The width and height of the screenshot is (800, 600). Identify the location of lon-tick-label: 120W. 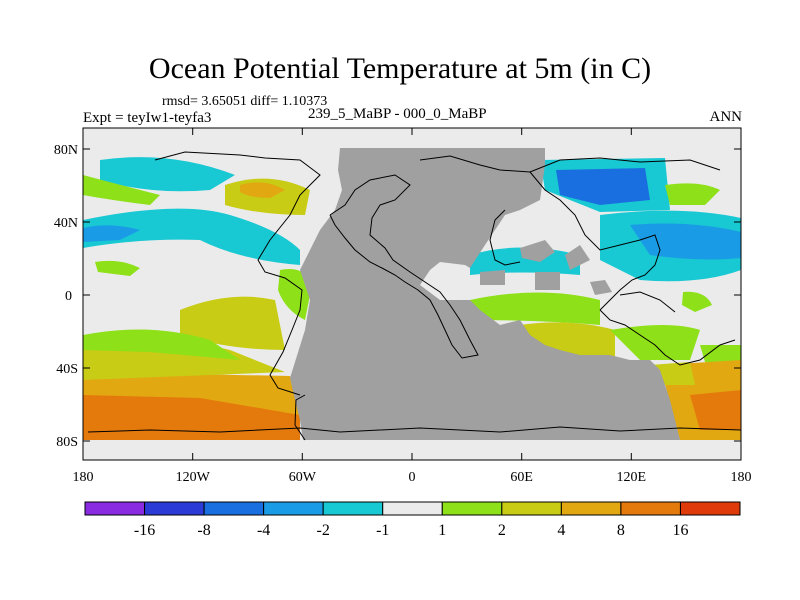
(193, 477).